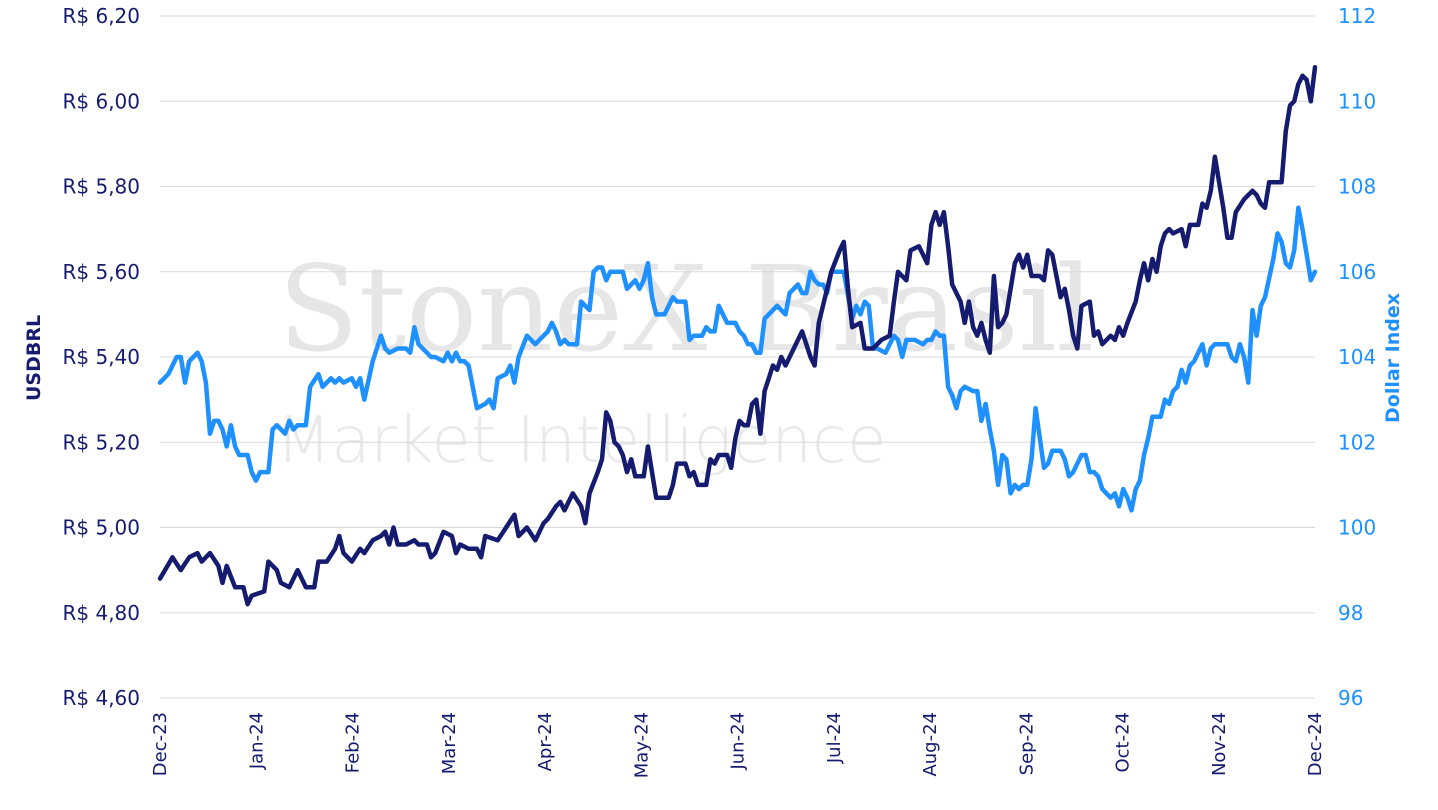 The width and height of the screenshot is (1438, 810). What do you see at coordinates (1350, 698) in the screenshot?
I see `y-tick-label-right: 96` at bounding box center [1350, 698].